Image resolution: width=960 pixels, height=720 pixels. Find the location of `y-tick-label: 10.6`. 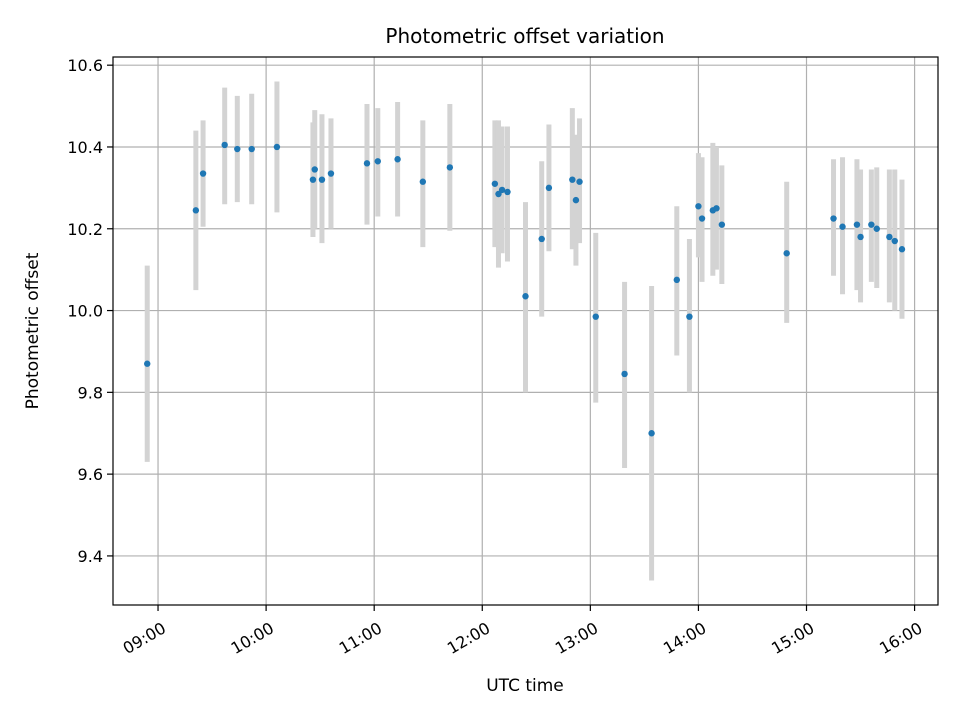

y-tick-label: 10.6 is located at coordinates (85, 65).